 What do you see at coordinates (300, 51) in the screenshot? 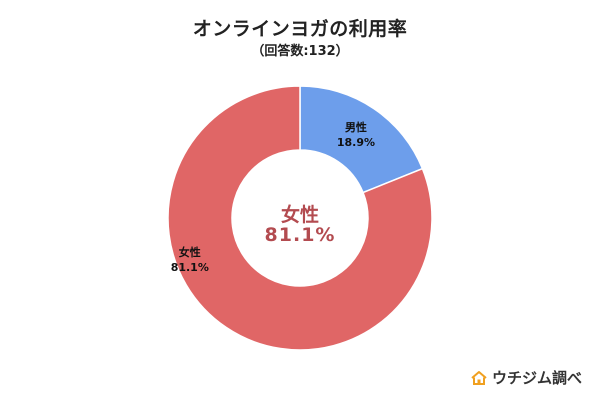
I see `chart-subtitle: （回答数:132）` at bounding box center [300, 51].